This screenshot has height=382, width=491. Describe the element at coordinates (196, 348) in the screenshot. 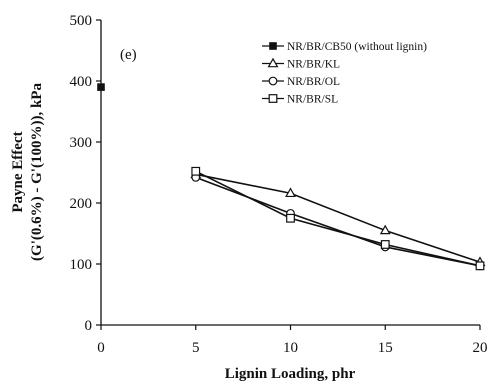

I see `x-tick-label: 5` at that location.